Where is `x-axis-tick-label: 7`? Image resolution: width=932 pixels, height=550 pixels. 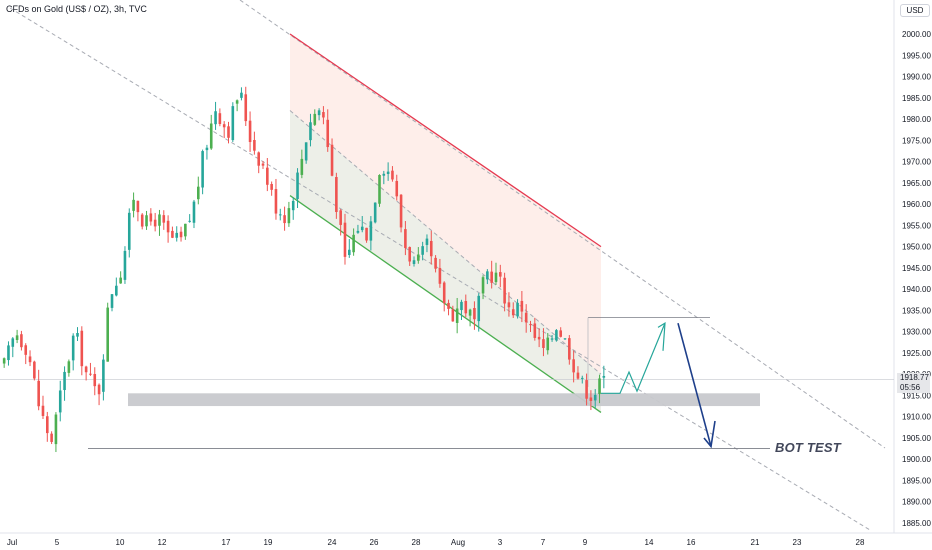 x-axis-tick-label: 7 is located at coordinates (543, 542).